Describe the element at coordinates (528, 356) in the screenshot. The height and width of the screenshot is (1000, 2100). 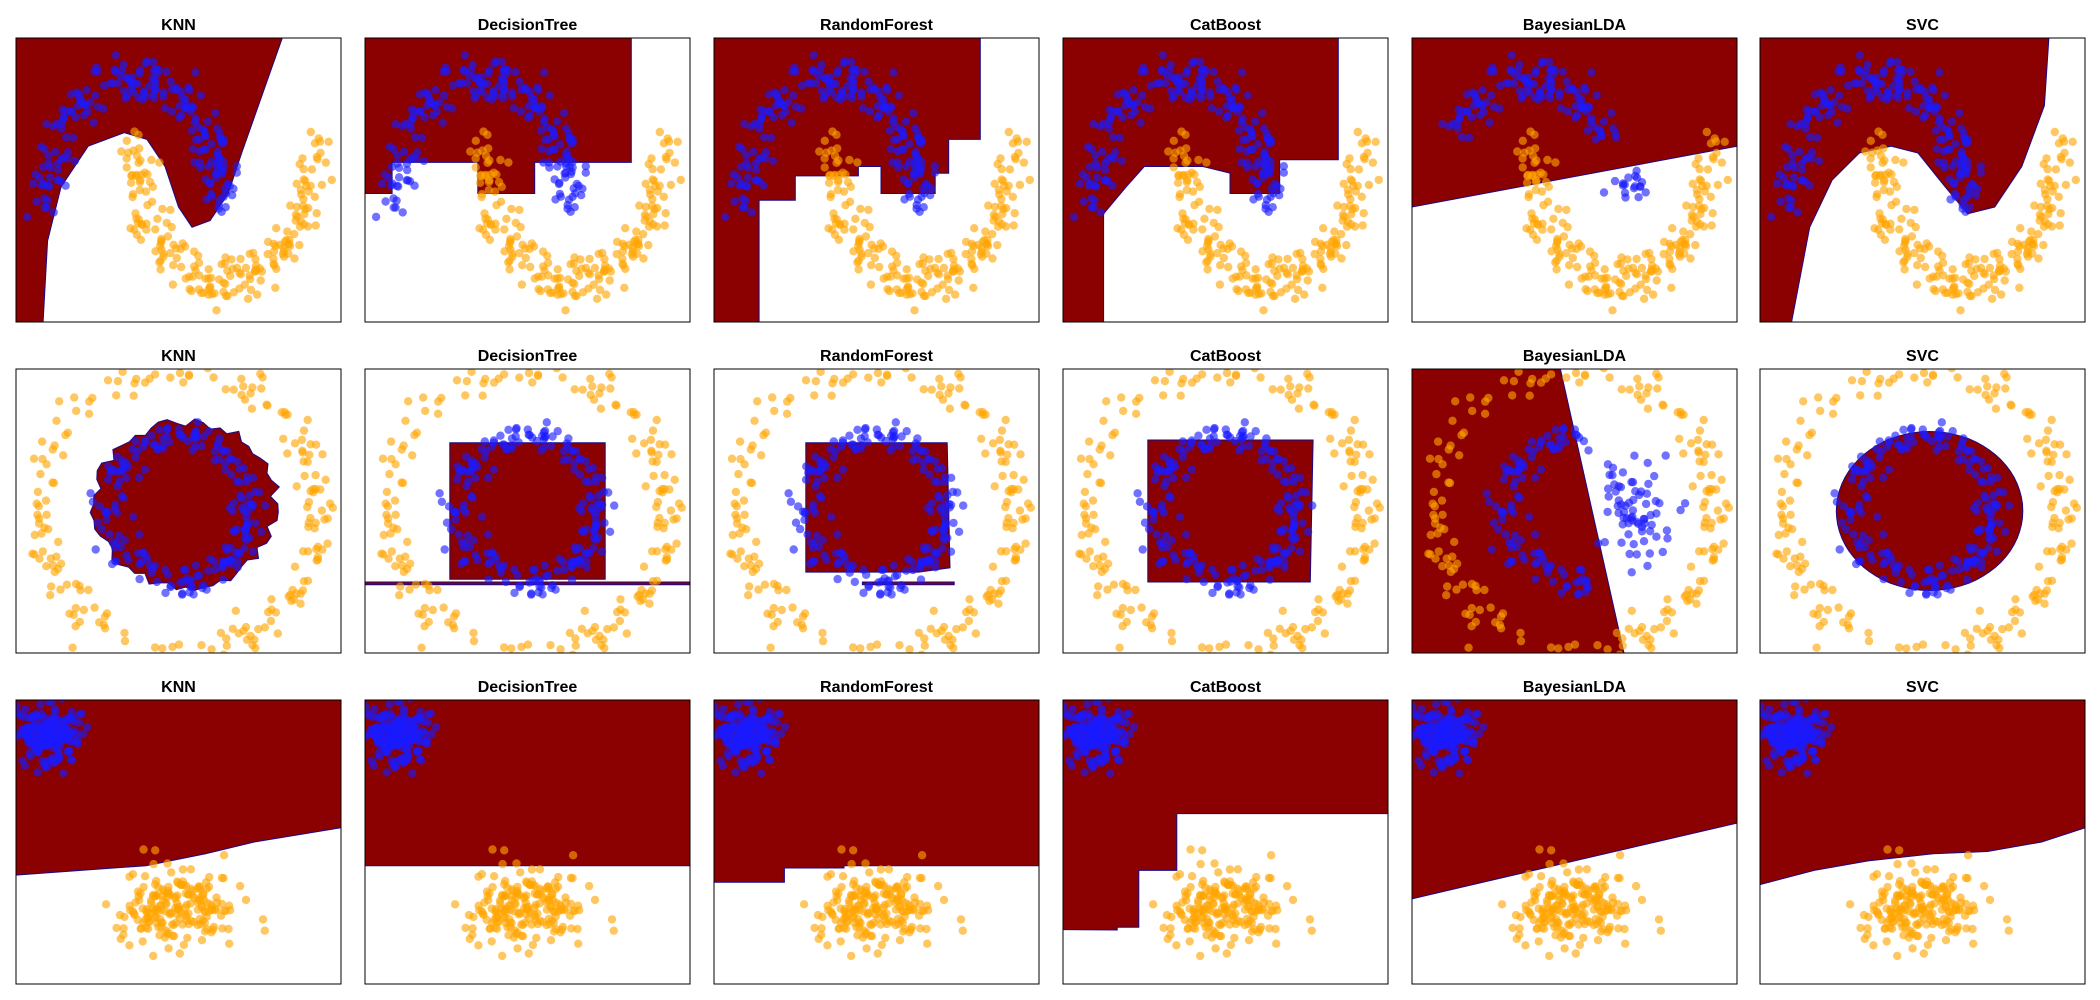
I see `panel-title: DecisionTree` at that location.